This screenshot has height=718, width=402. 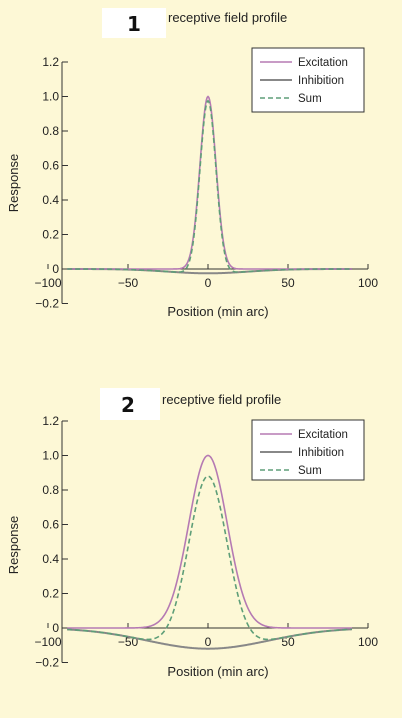 I want to click on panel-label: 2, so click(x=128, y=405).